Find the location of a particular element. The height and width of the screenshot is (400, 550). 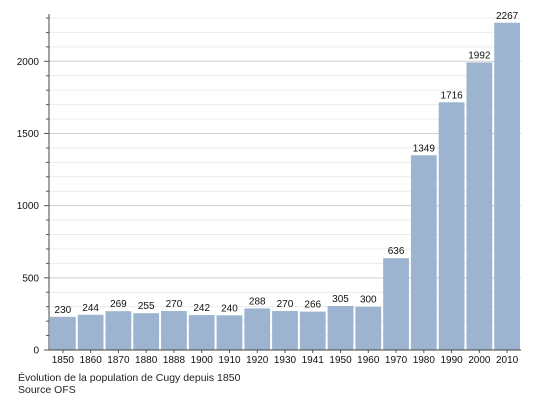

bar-1941 is located at coordinates (312, 330).